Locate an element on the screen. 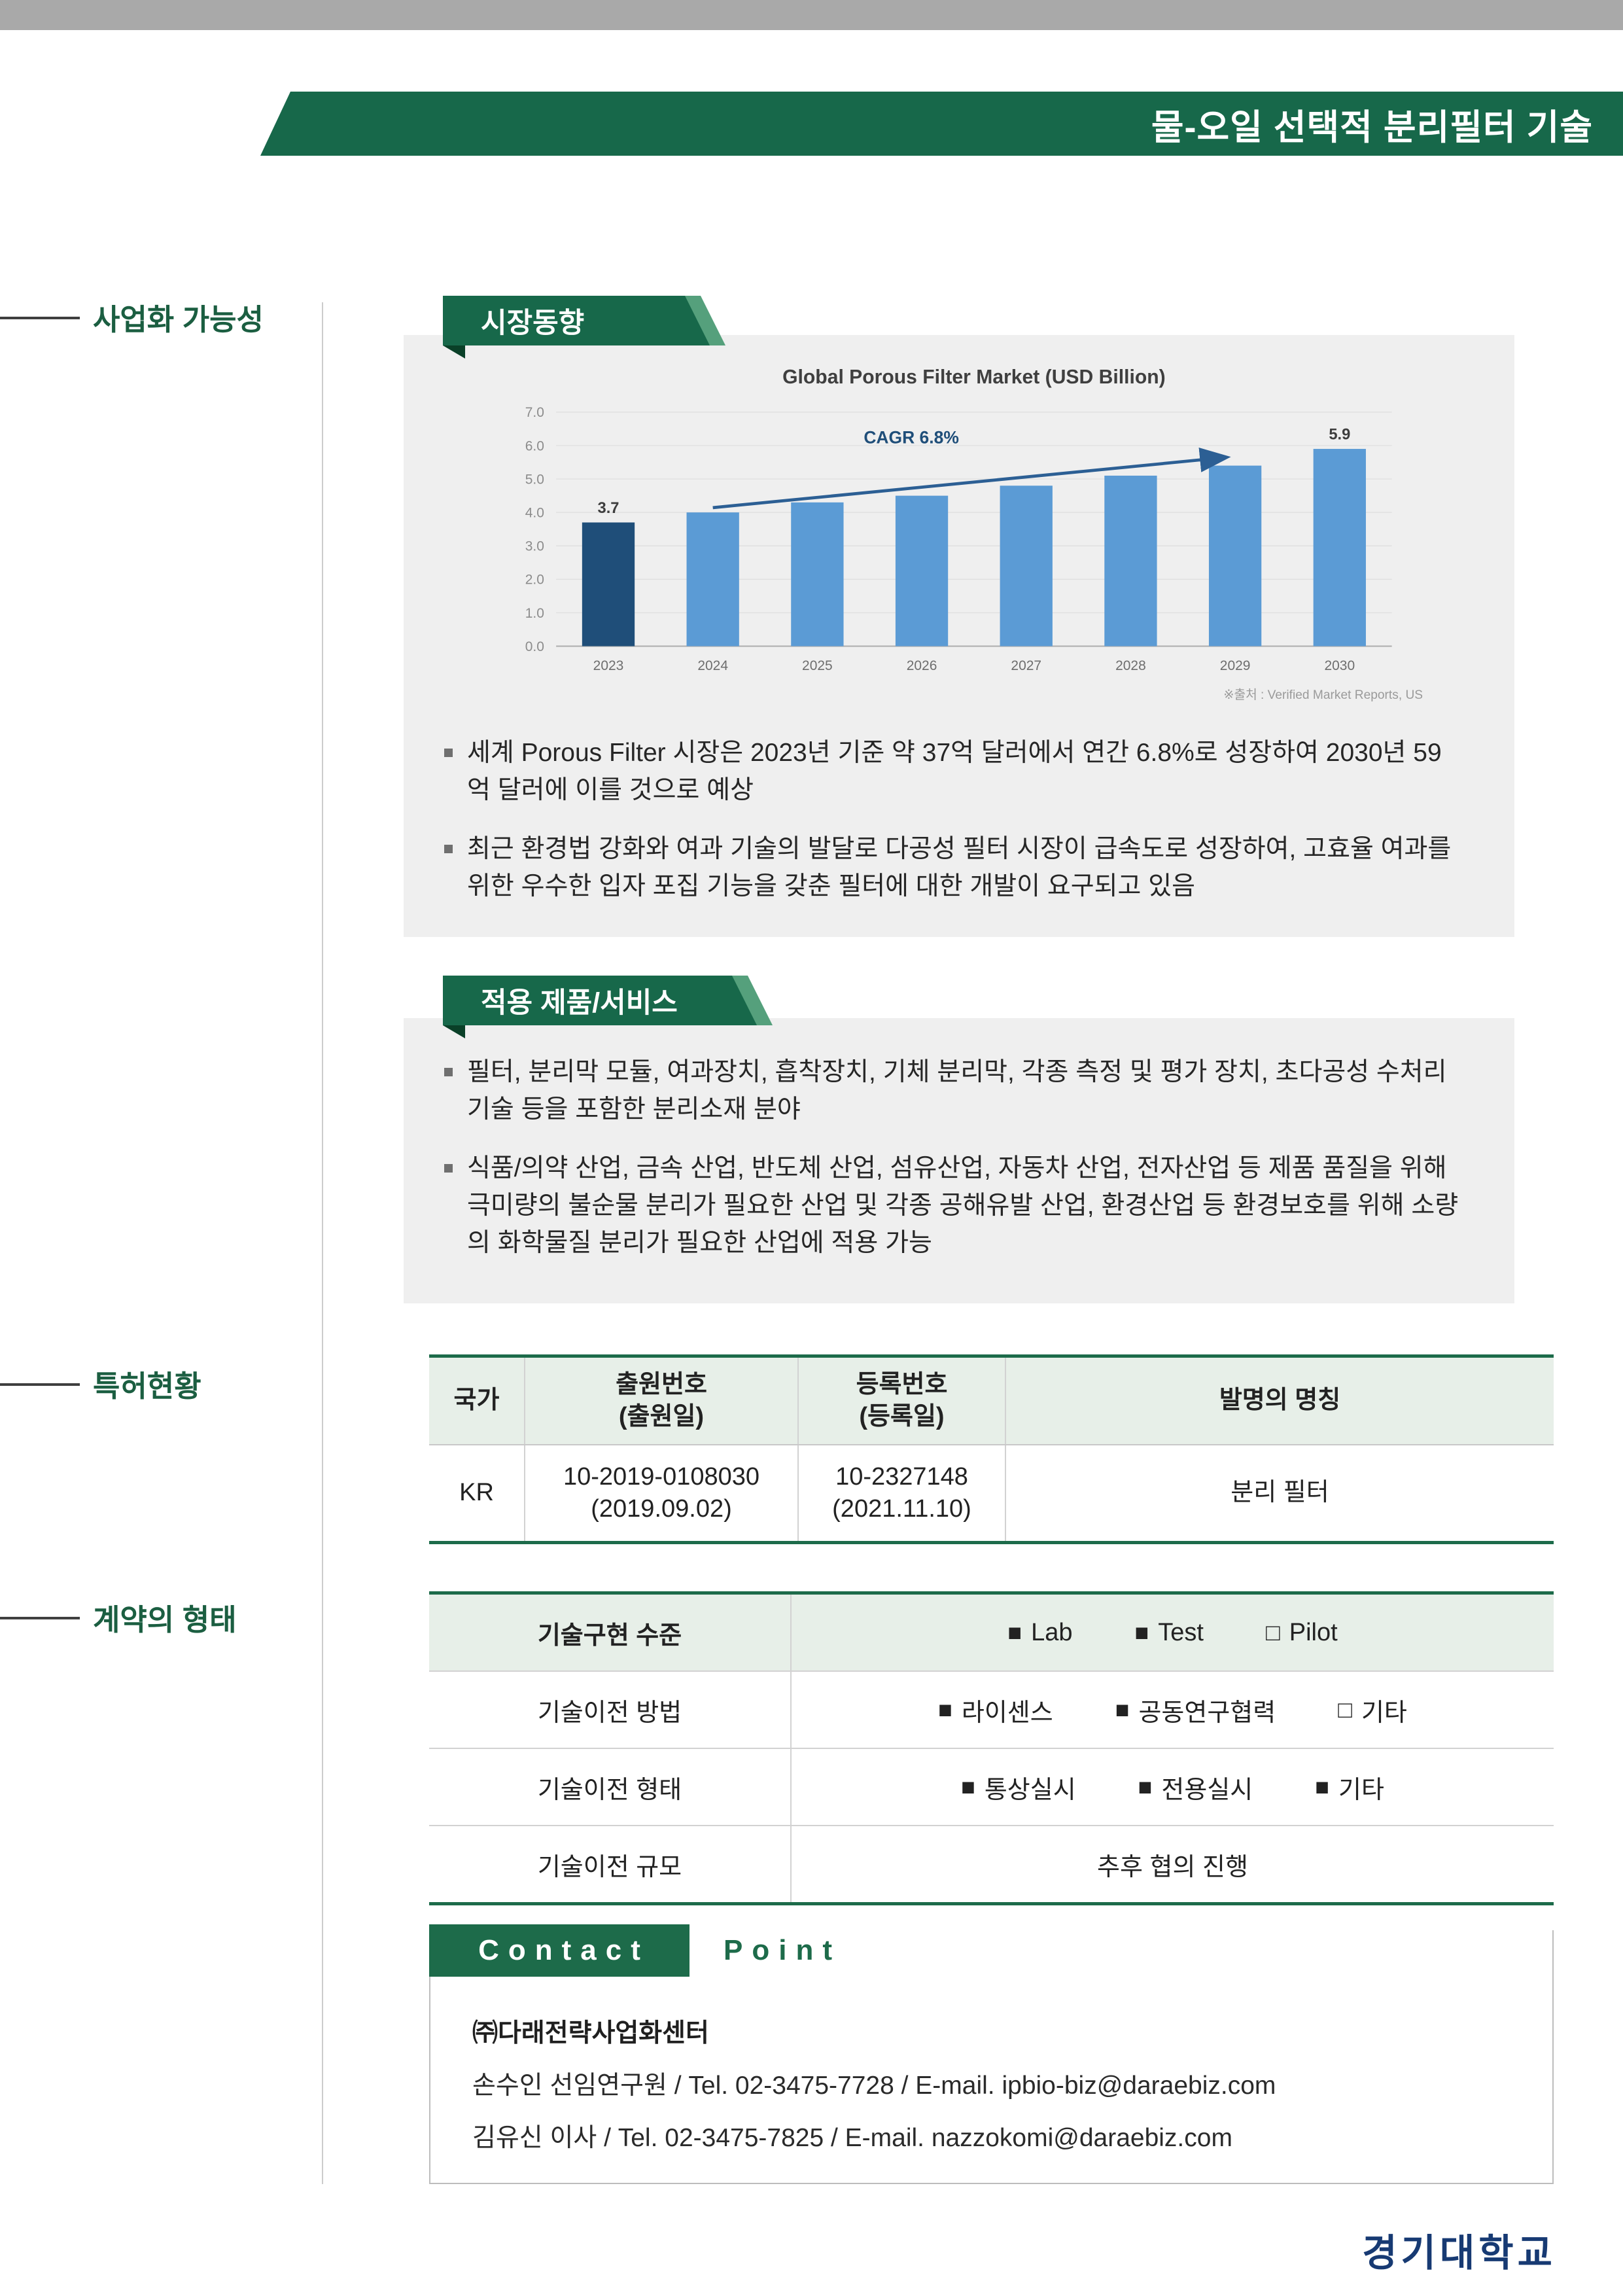 This screenshot has width=1623, height=2296. svg-text: 1.0 is located at coordinates (535, 614).